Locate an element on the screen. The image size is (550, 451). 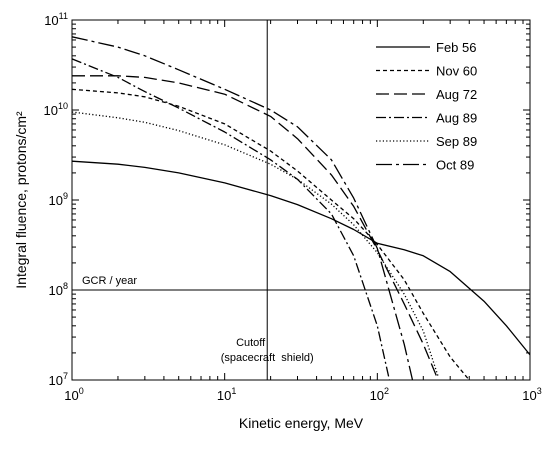
legend-label-2: Aug 72 is located at coordinates (456, 94).